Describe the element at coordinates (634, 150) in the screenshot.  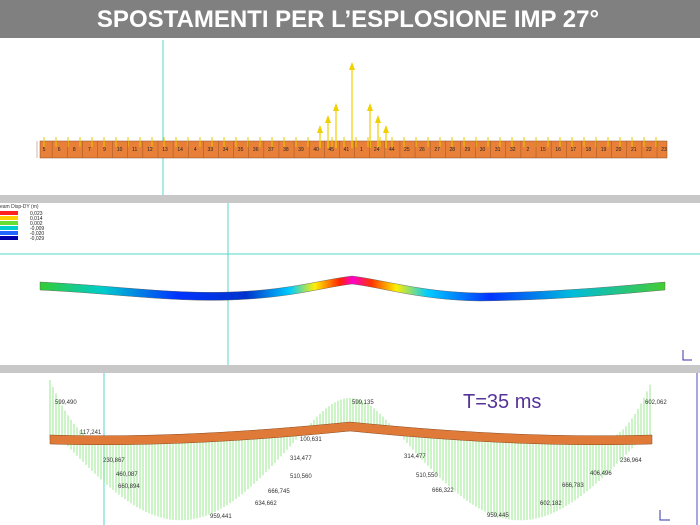
I see `node-label: 21` at that location.